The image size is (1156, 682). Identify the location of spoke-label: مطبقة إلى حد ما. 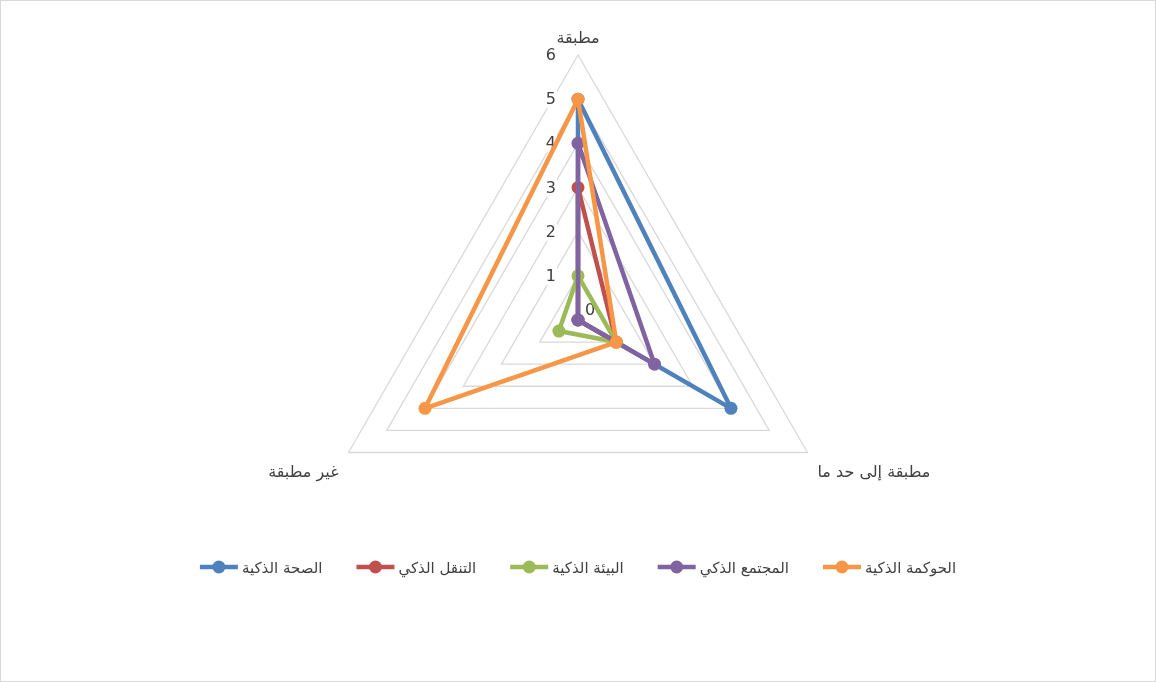
(874, 471).